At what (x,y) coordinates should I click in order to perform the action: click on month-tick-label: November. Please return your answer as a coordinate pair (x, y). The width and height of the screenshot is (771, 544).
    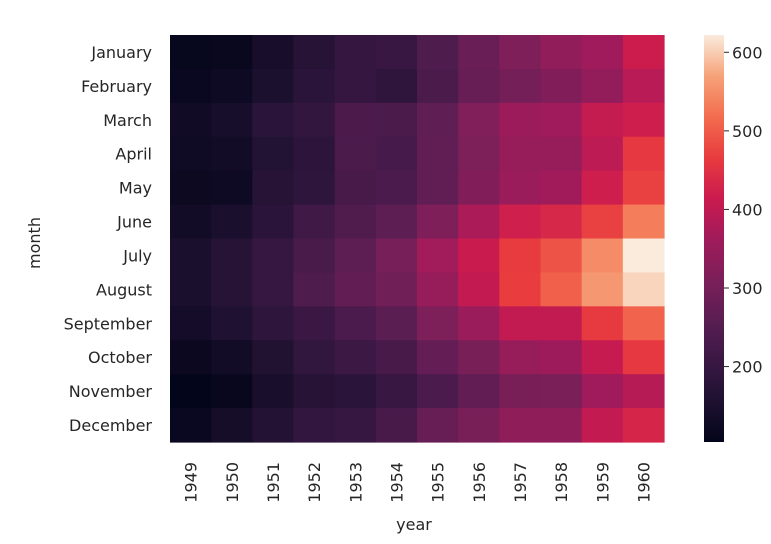
    Looking at the image, I should click on (111, 391).